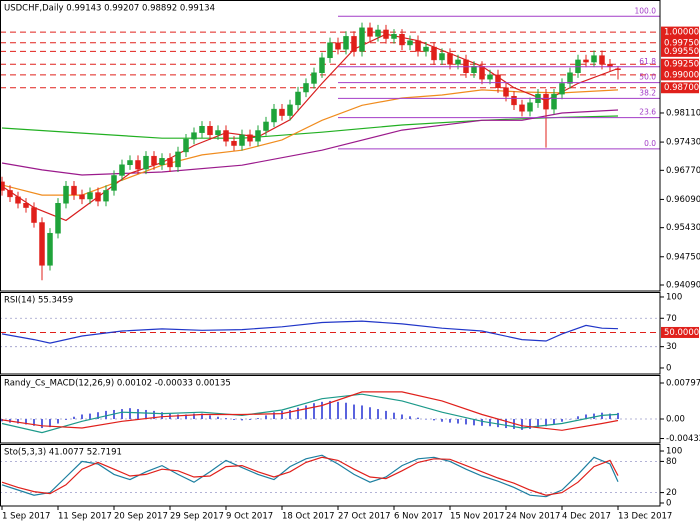 Image resolution: width=700 pixels, height=525 pixels. What do you see at coordinates (63, 453) in the screenshot?
I see `panel-title: Sto(5,3,3) 41.0077 52.7191` at bounding box center [63, 453].